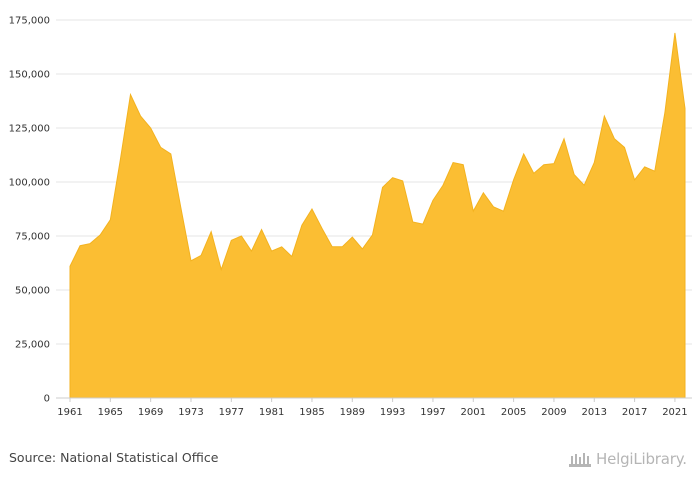  I want to click on x-tick-label: 2009, so click(553, 412).